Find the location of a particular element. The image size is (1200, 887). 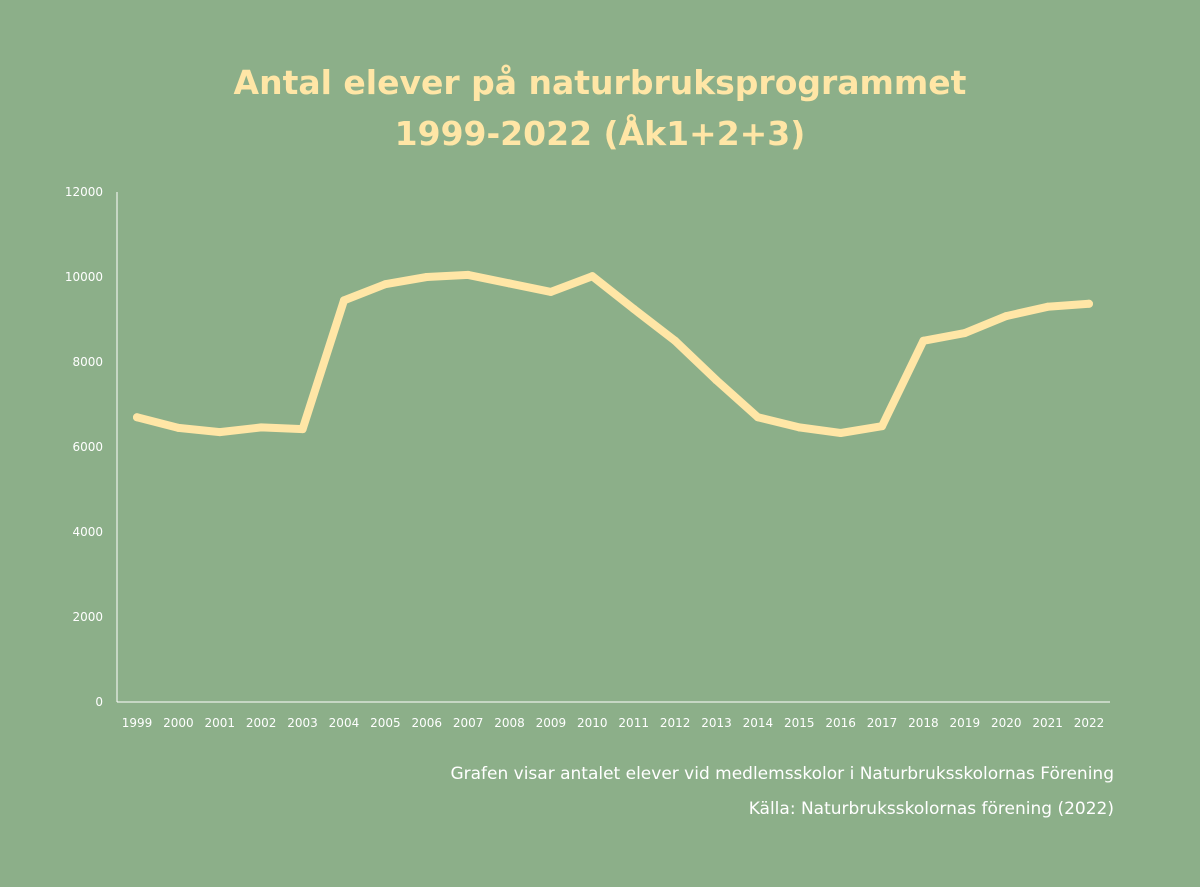

data-point-2014 is located at coordinates (757, 417).